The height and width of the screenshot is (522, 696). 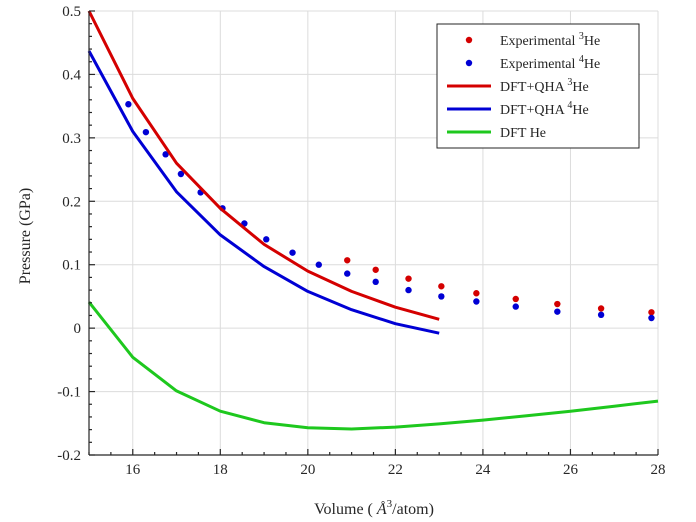 I want to click on y-tick-label-0: -0.2, so click(x=69, y=456).